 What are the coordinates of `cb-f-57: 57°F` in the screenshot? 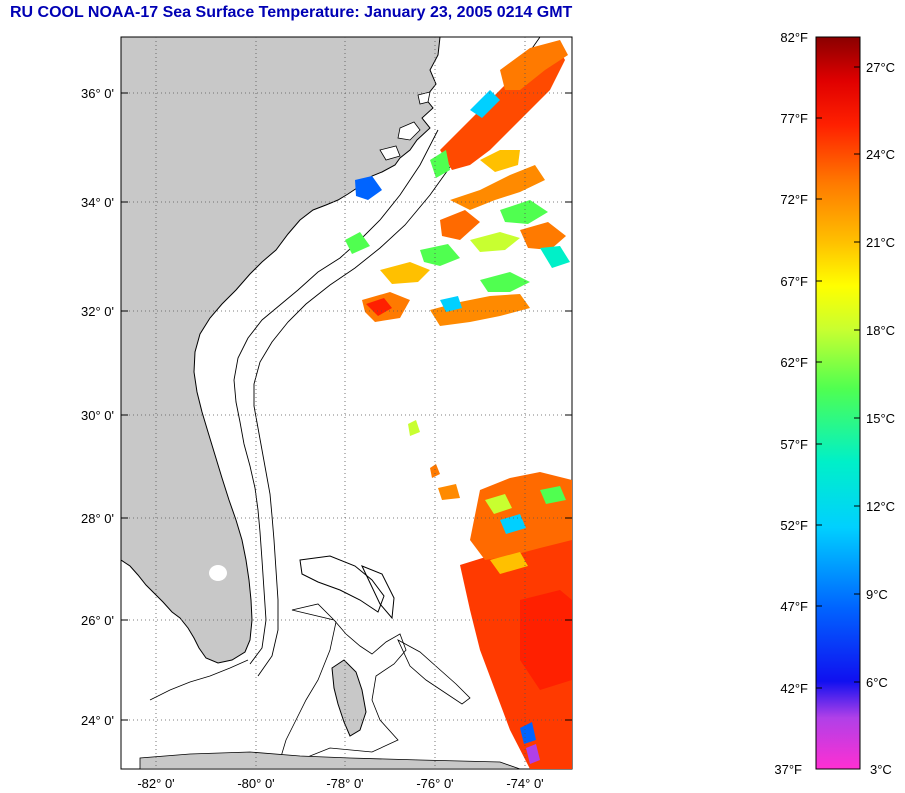 It's located at (794, 444).